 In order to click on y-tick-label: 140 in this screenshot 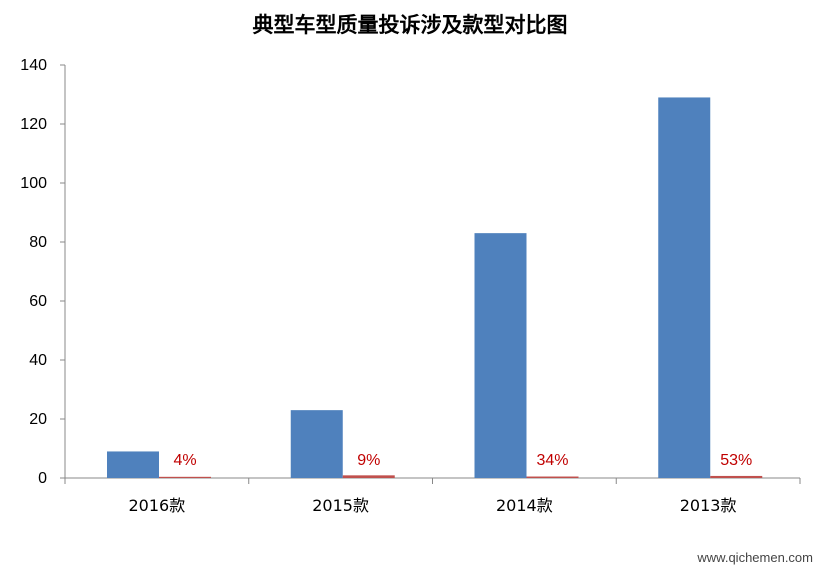, I will do `click(33, 65)`.